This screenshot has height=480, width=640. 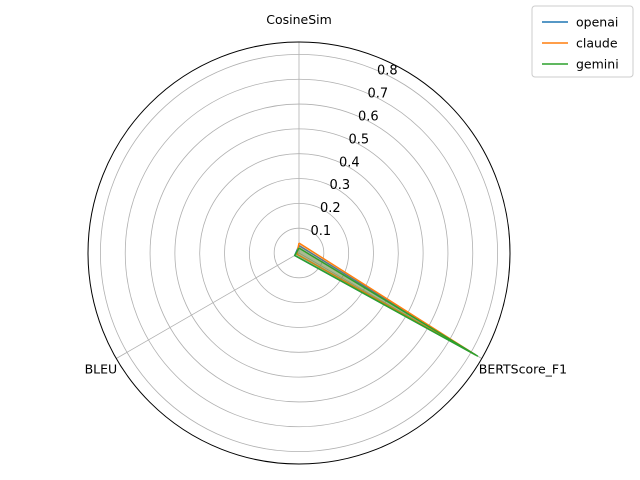 I want to click on legend-frame, so click(x=582, y=41).